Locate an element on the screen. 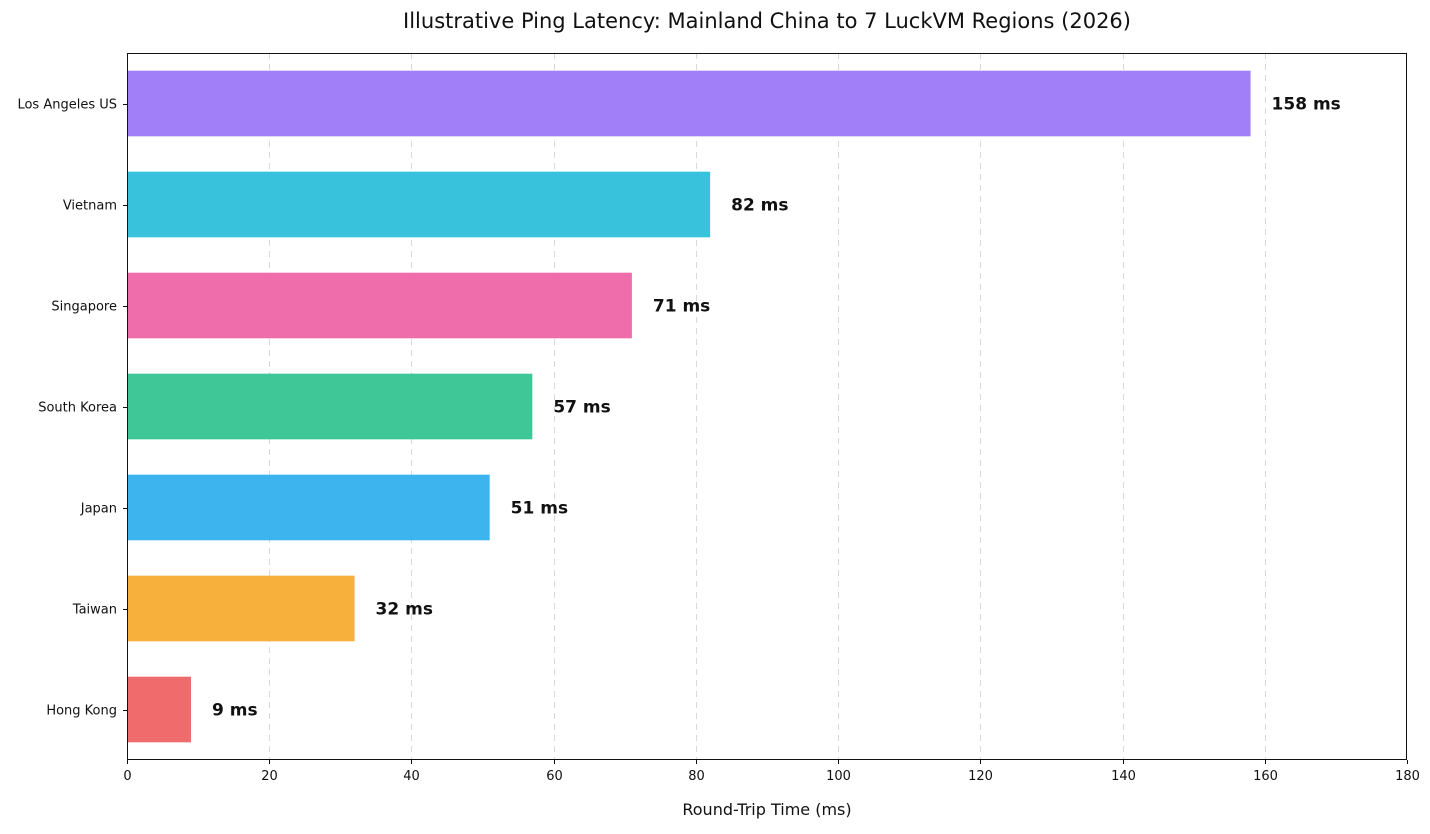 Image resolution: width=1430 pixels, height=834 pixels. x-tick-label: 160 is located at coordinates (1265, 776).